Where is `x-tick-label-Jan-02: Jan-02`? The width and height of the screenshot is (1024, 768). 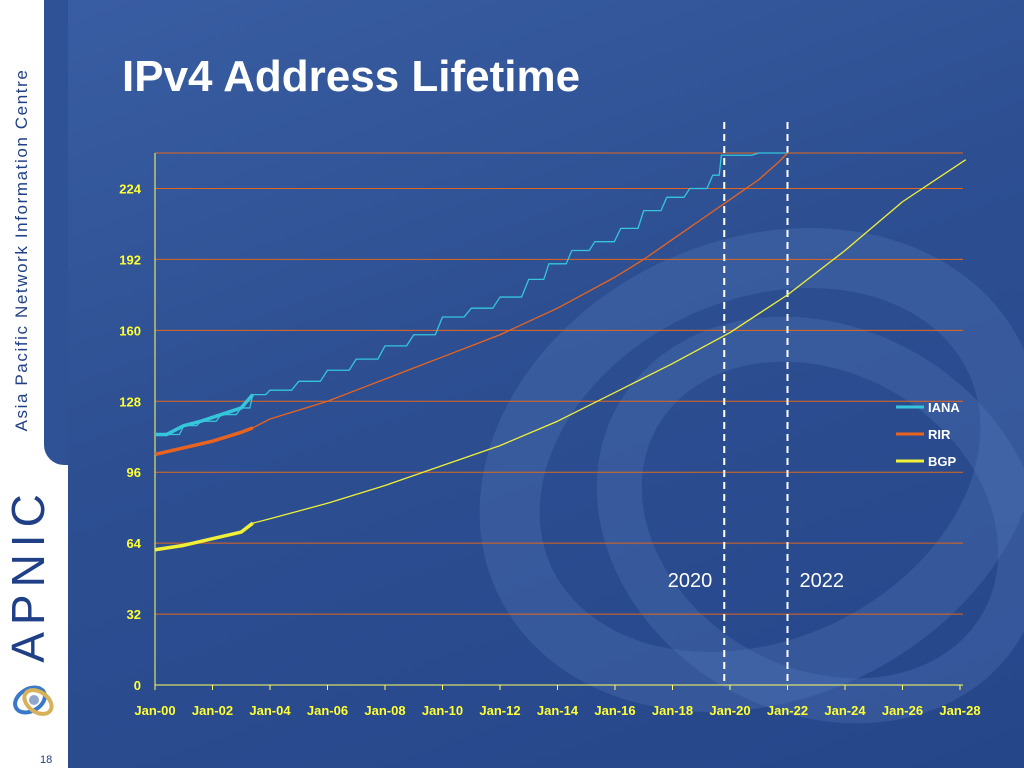
x-tick-label-Jan-02: Jan-02 is located at coordinates (212, 710).